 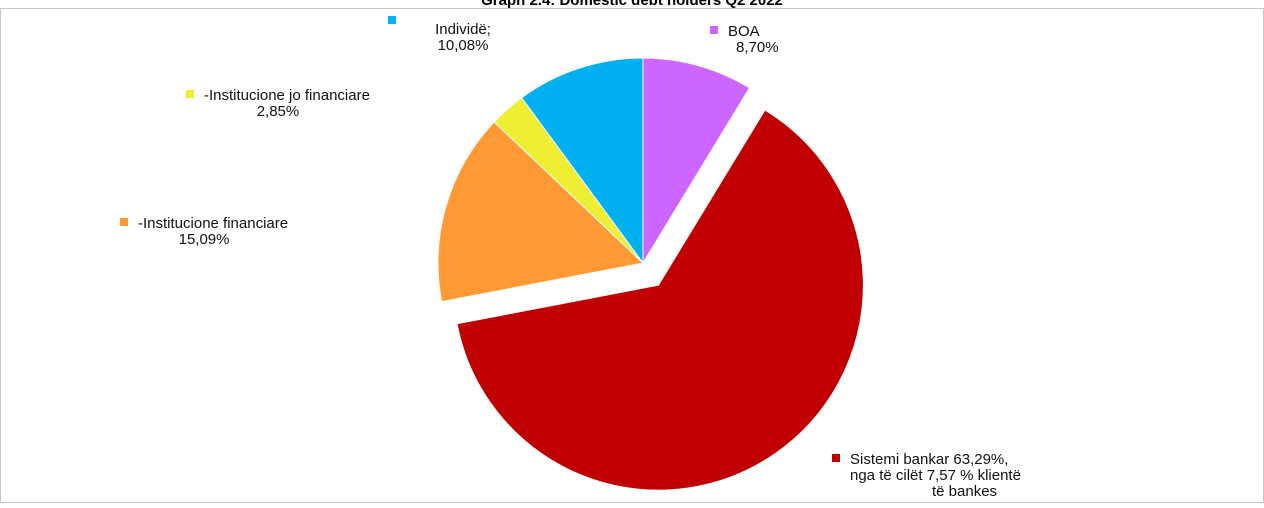 I want to click on jo-financiare-name: -Institucione jo financiare, so click(x=287, y=95).